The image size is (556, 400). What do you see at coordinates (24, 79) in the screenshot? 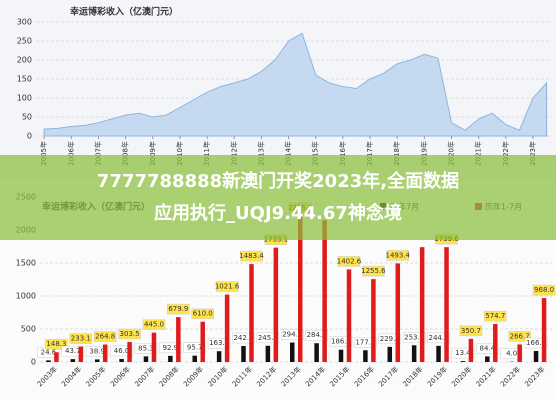
I see `y-tick-label: 150` at bounding box center [24, 79].